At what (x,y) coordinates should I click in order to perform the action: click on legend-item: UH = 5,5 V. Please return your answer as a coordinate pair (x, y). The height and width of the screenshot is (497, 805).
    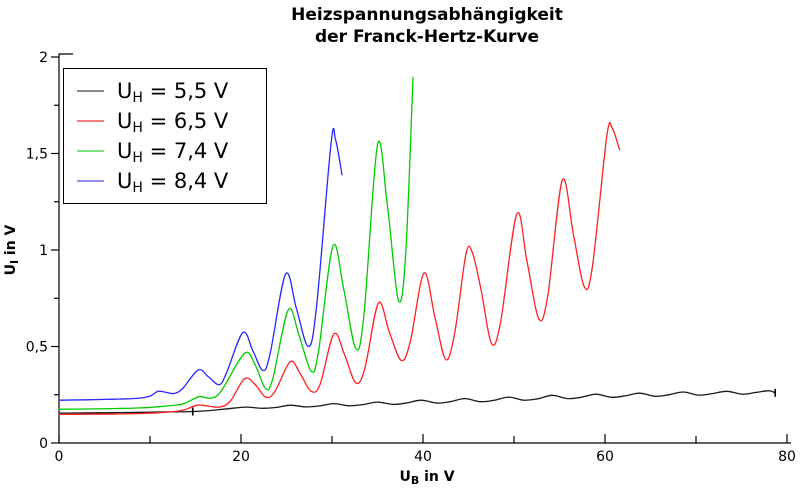
    Looking at the image, I should click on (169, 91).